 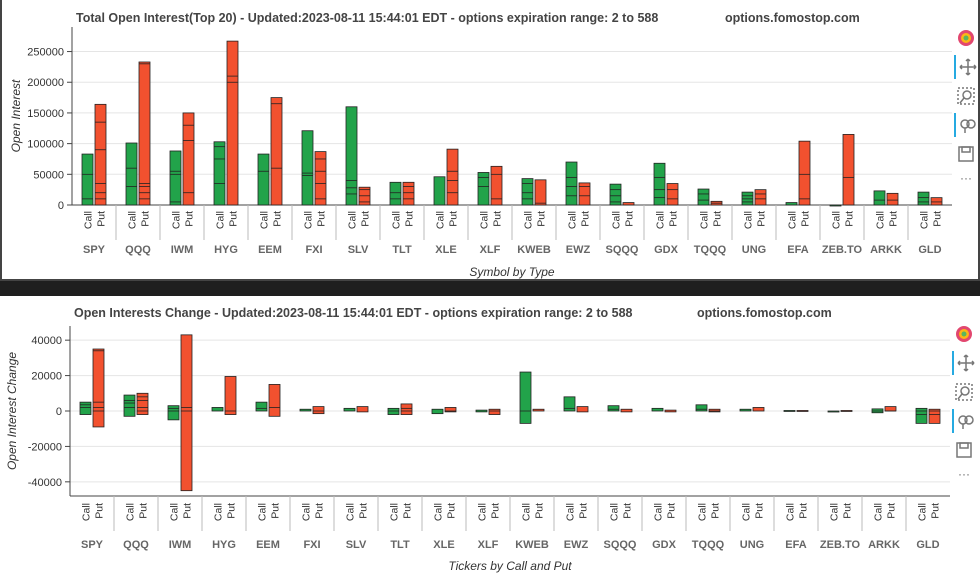 What do you see at coordinates (672, 194) in the screenshot?
I see `put-bar-GDX` at bounding box center [672, 194].